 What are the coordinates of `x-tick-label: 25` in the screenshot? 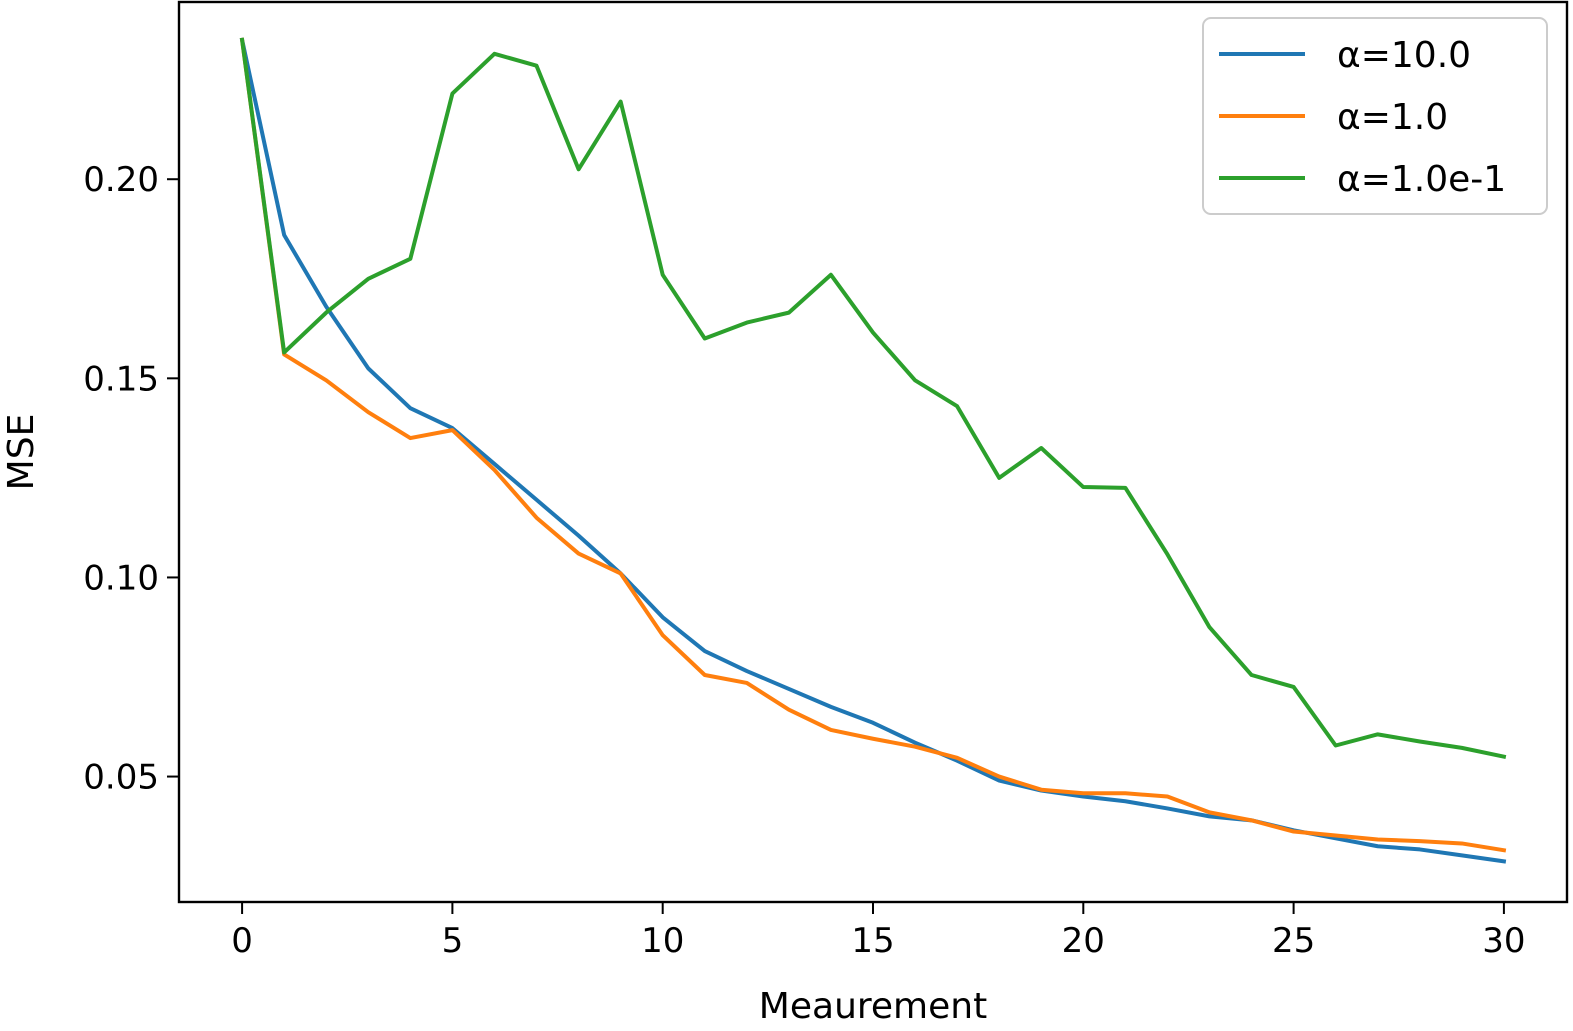 It's located at (1293, 941).